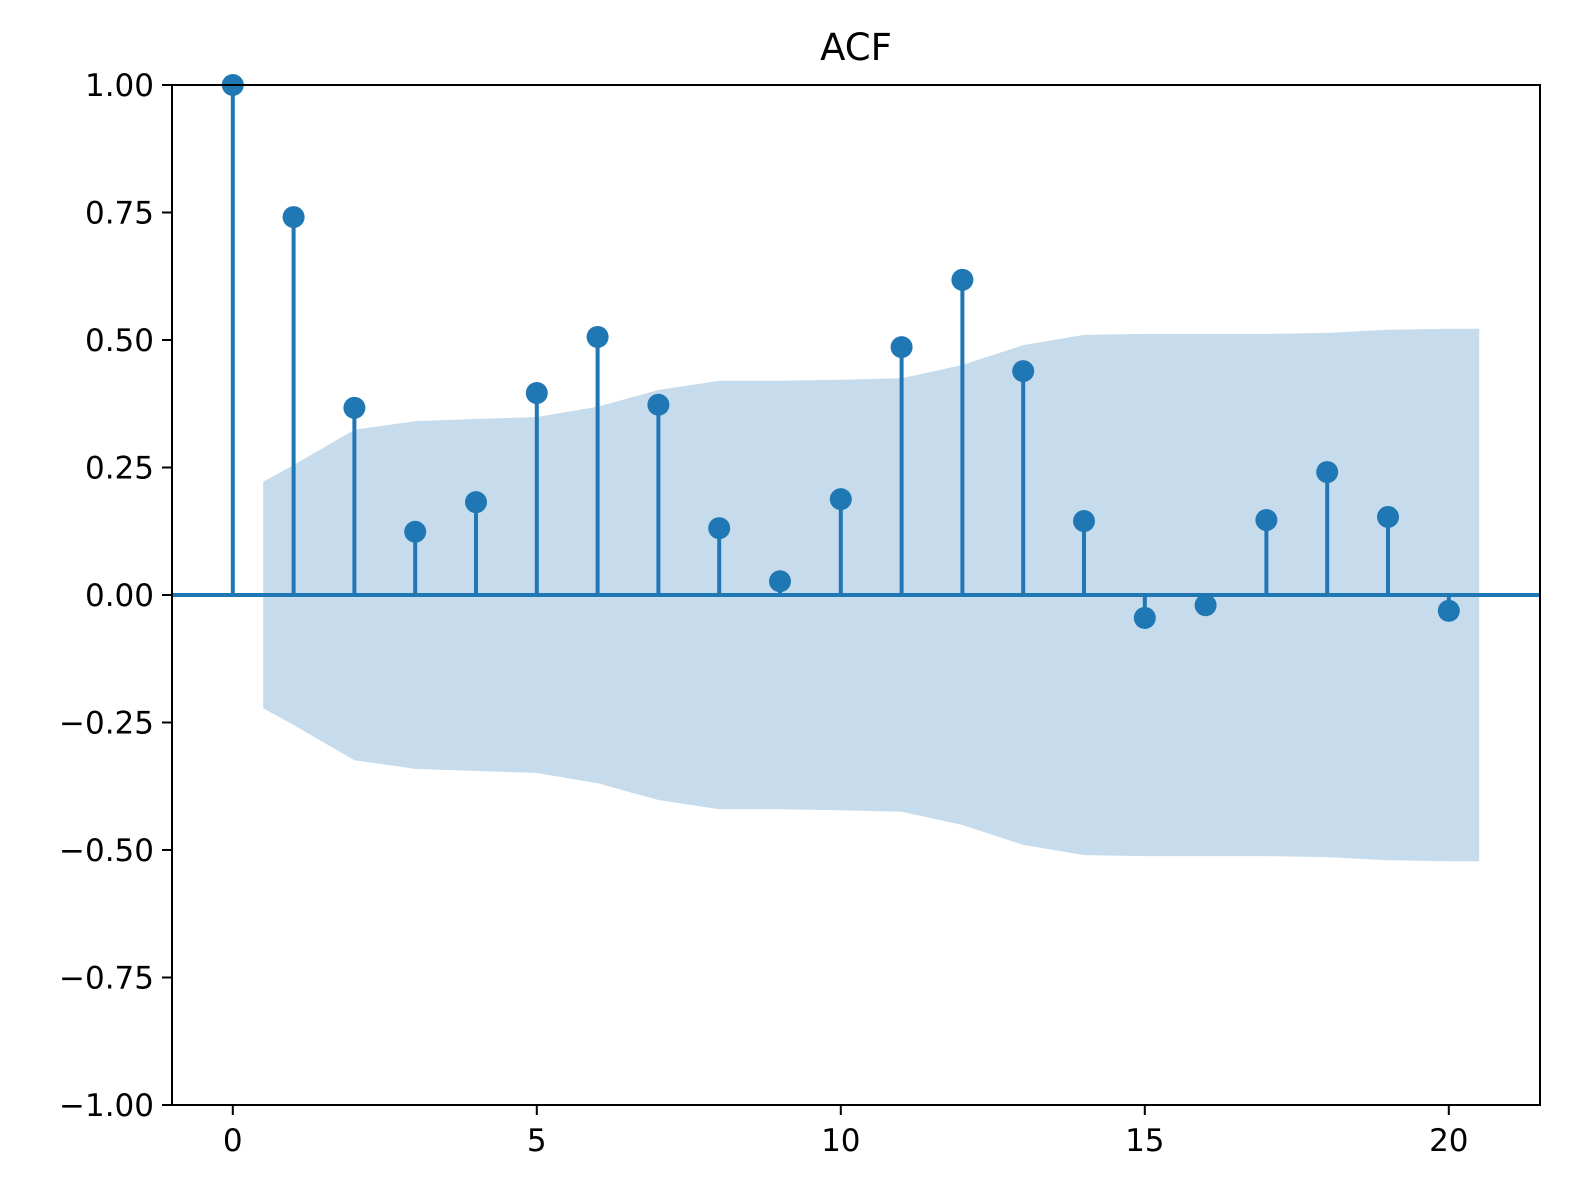 This screenshot has height=1200, width=1571. Describe the element at coordinates (233, 1141) in the screenshot. I see `x-tick-label: 0` at that location.